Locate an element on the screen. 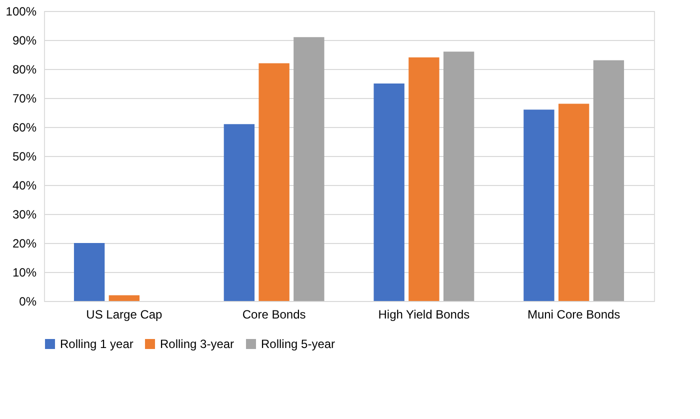 This screenshot has width=700, height=419. legend-label: Rolling 3-year is located at coordinates (197, 344).